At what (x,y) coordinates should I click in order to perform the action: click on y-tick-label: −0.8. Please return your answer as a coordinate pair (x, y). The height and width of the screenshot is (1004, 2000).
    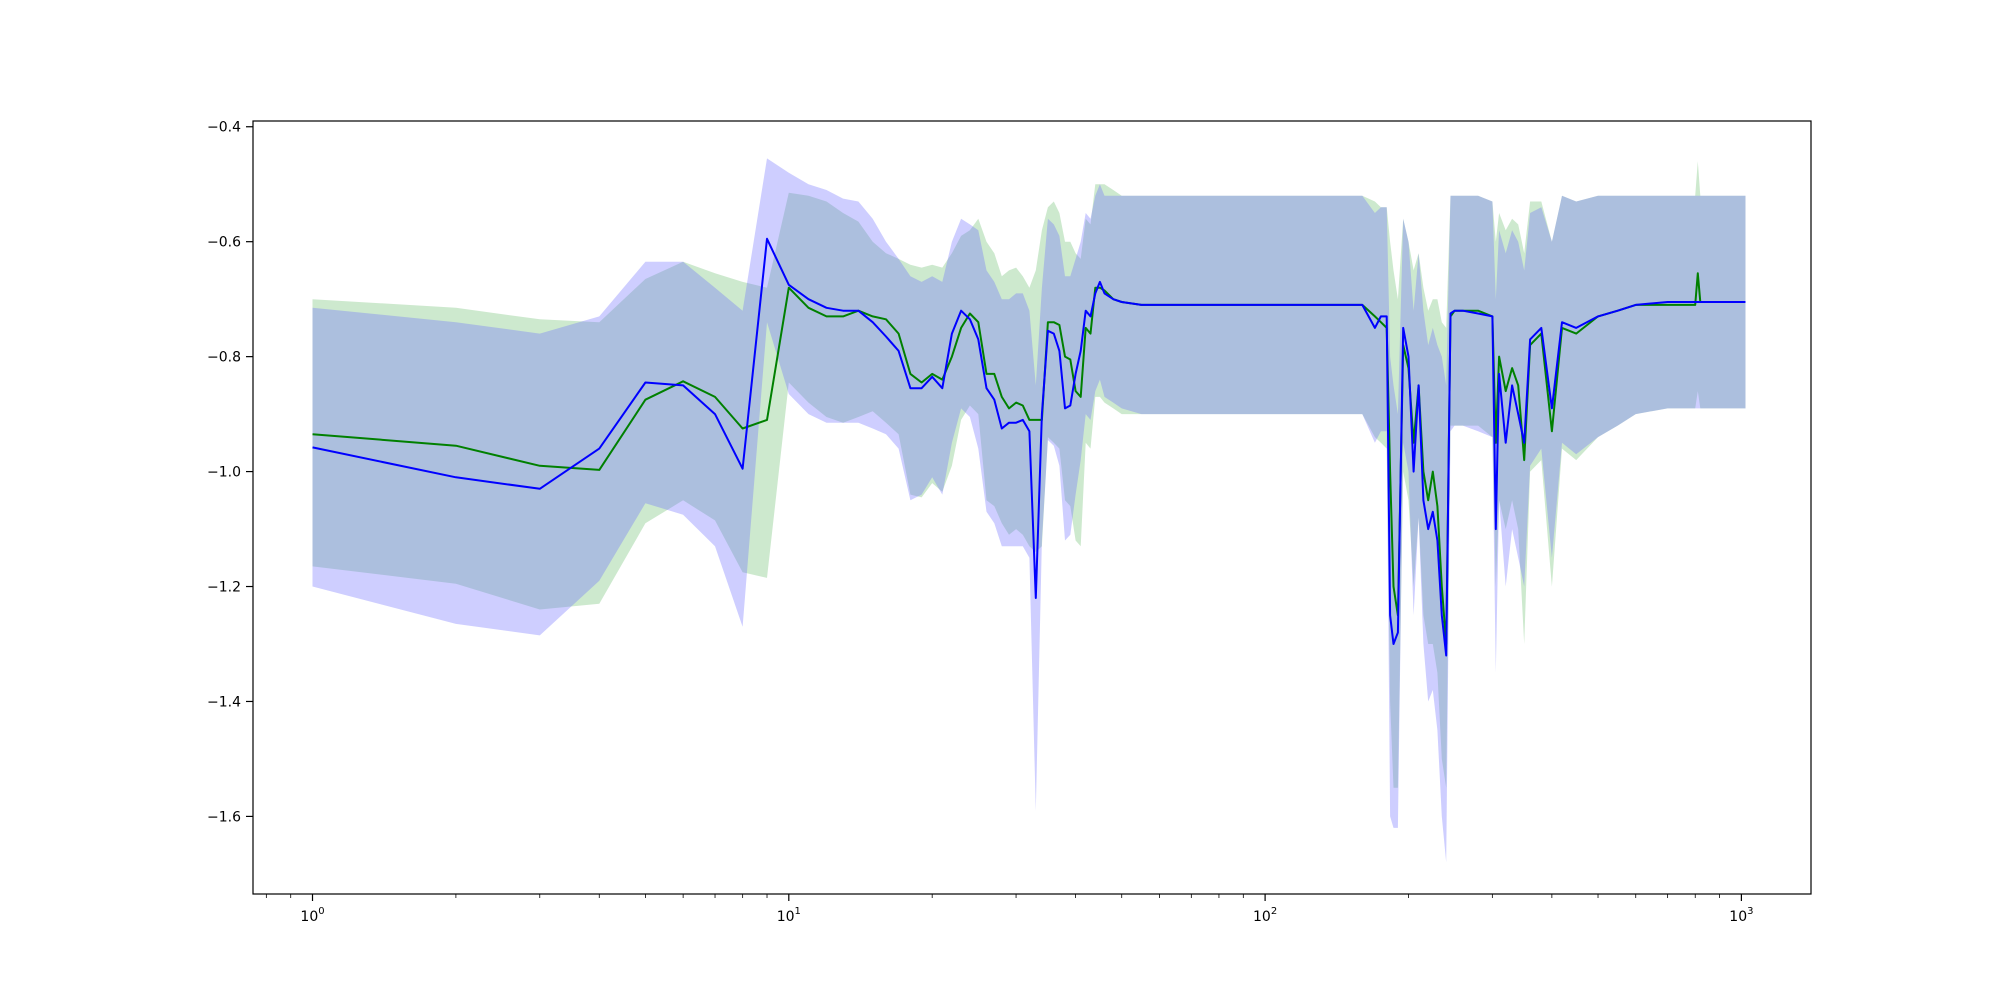
    Looking at the image, I should click on (224, 358).